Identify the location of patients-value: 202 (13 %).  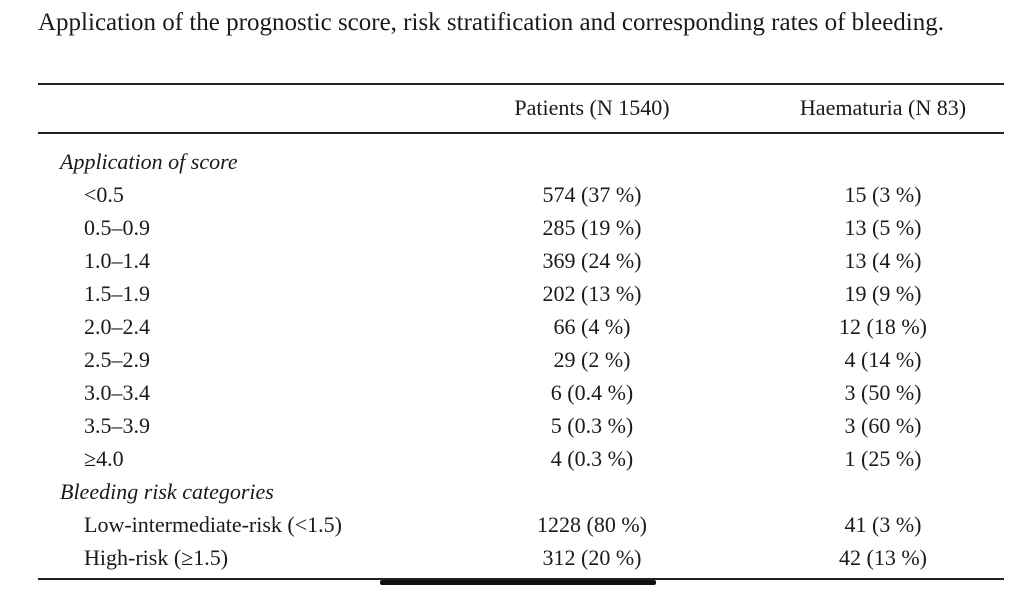
(592, 293).